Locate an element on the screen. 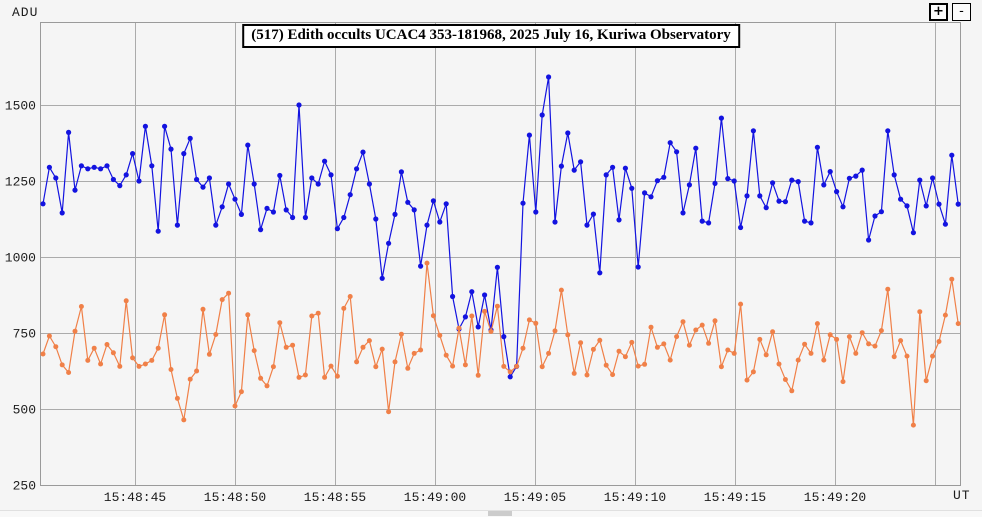  y-axis-tick-labels: 250 500 750 1000 1250 1500 is located at coordinates (20, 295).